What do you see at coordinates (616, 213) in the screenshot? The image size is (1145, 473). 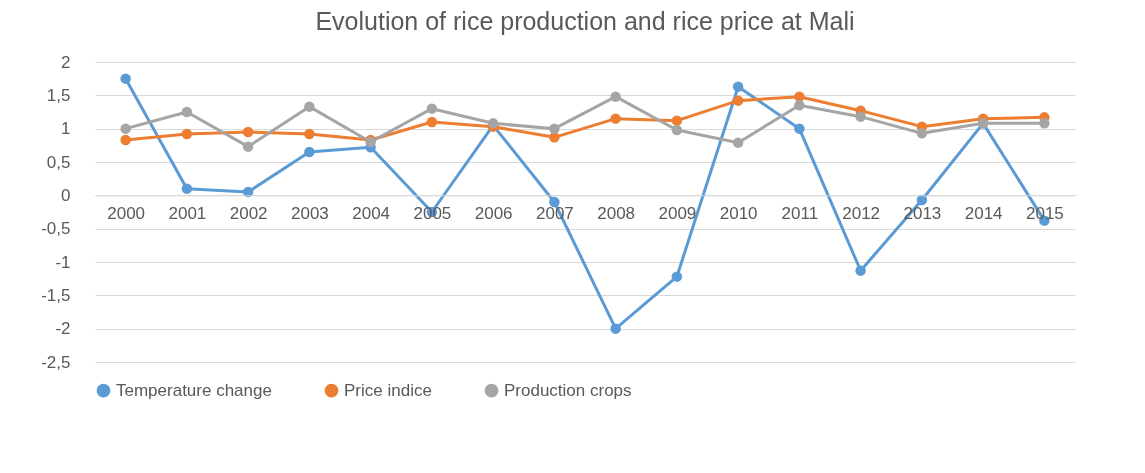 I see `x-tick-label: 2008` at bounding box center [616, 213].